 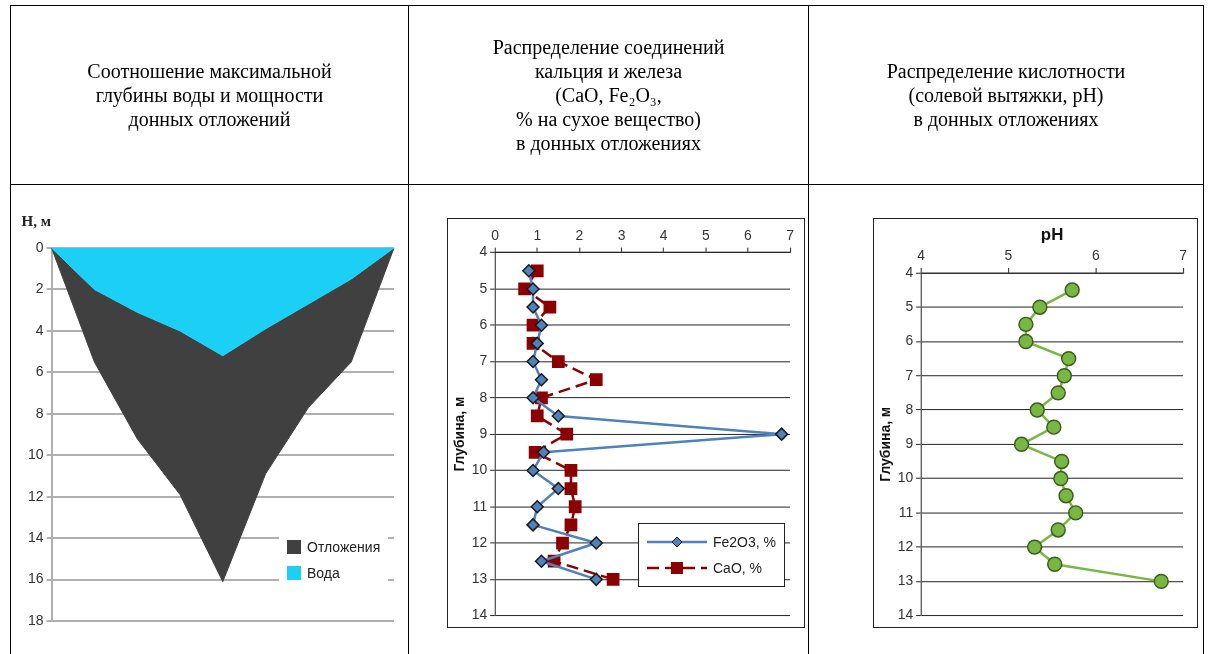 What do you see at coordinates (495, 235) in the screenshot?
I see `x-tick-label: 0` at bounding box center [495, 235].